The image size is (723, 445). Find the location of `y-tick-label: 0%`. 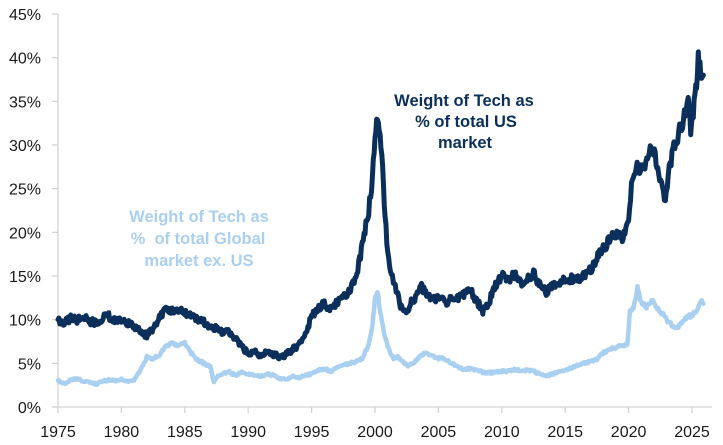

y-tick-label: 0% is located at coordinates (29, 408).